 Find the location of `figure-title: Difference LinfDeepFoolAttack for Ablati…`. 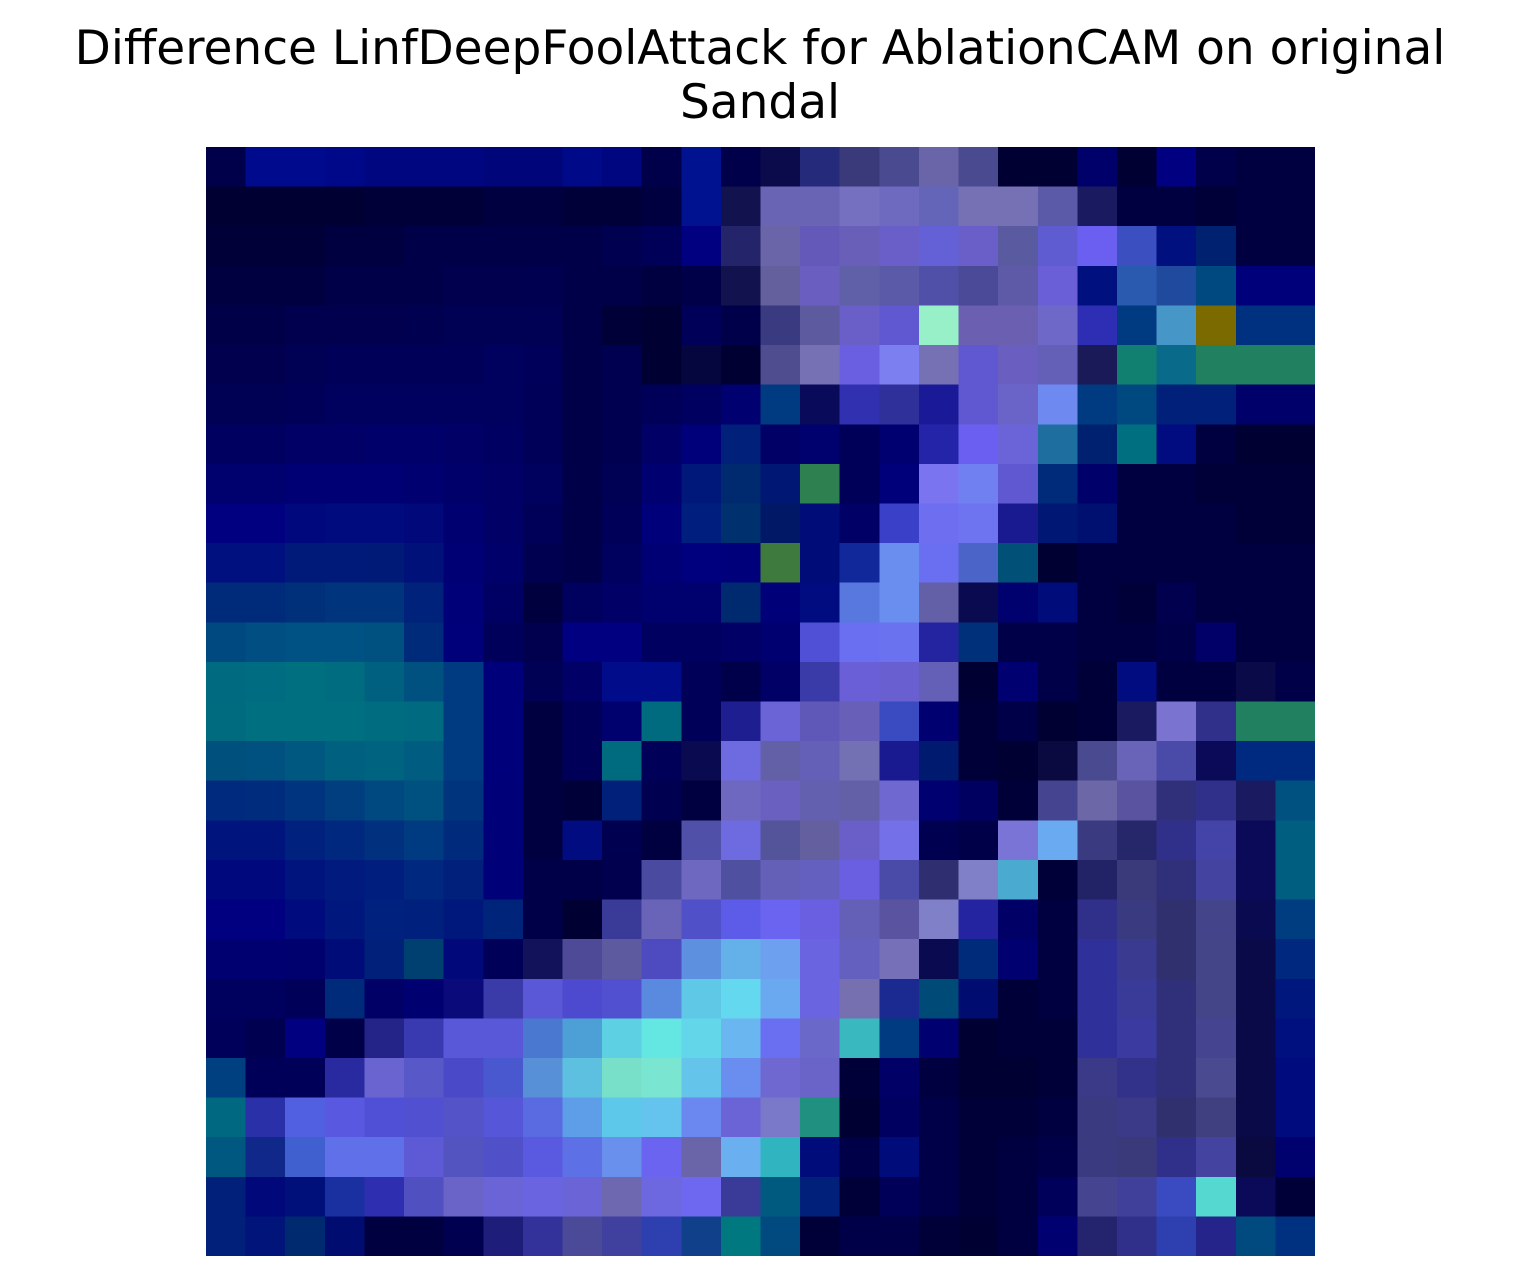

figure-title: Difference LinfDeepFoolAttack for Ablati… is located at coordinates (760, 75).